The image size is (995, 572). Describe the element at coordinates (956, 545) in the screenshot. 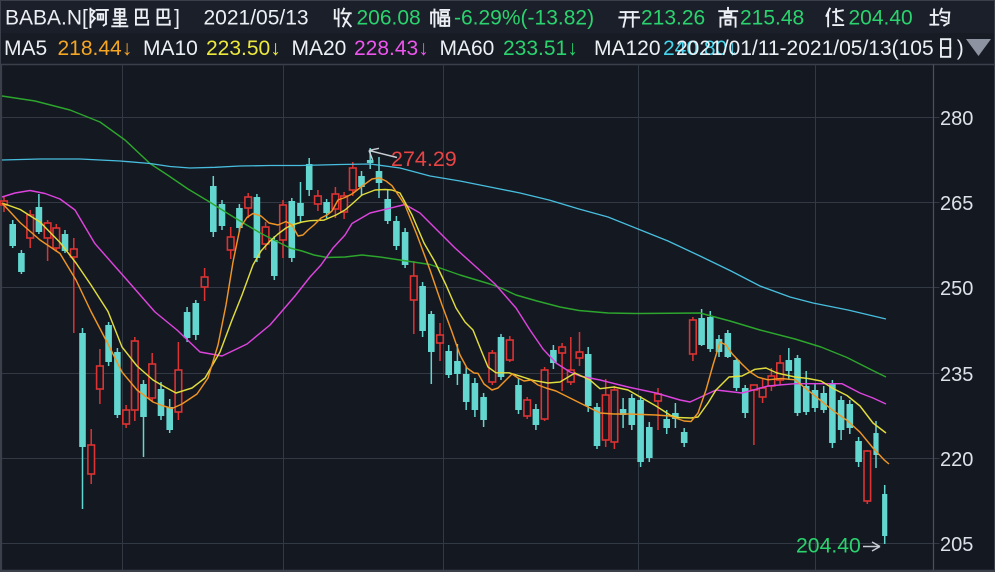

I see `svg-text: 205` at that location.